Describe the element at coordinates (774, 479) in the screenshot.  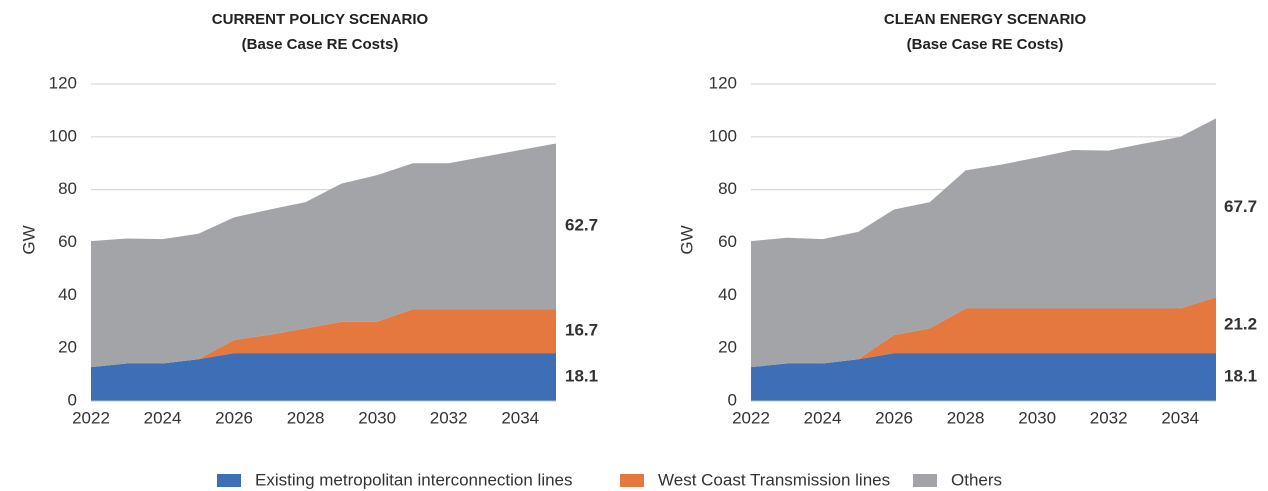
I see `legend-label: West Coast Transmission lines` at that location.